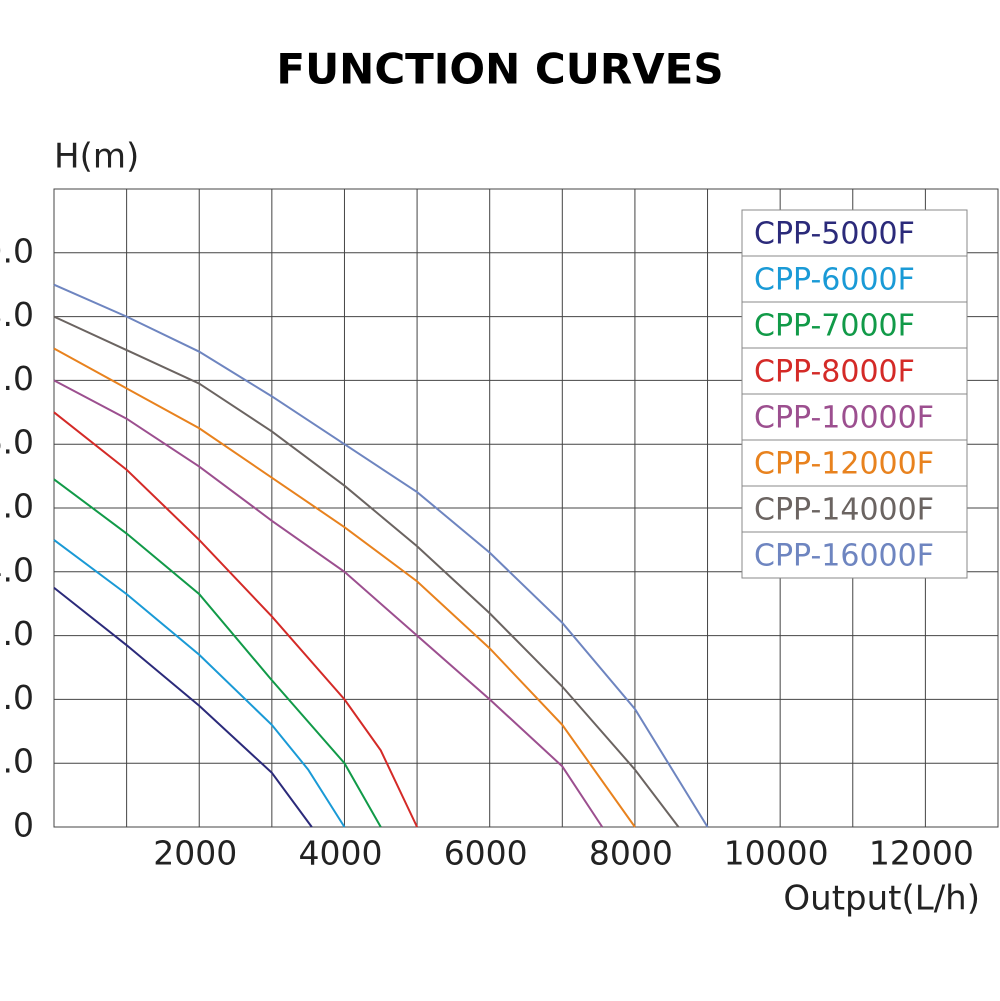 This screenshot has width=1000, height=1001. What do you see at coordinates (17, 250) in the screenshot?
I see `y-tick-label: 9.0` at bounding box center [17, 250].